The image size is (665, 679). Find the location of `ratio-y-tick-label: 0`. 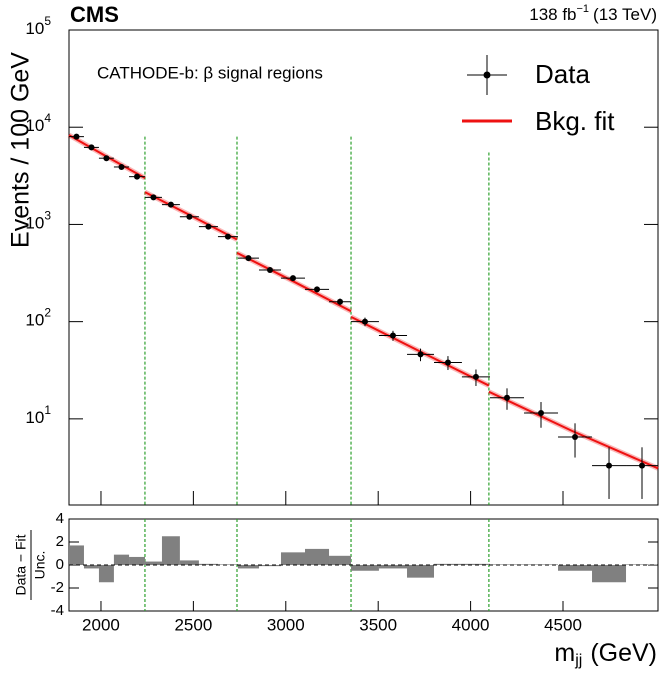

ratio-y-tick-label: 0 is located at coordinates (60, 564).